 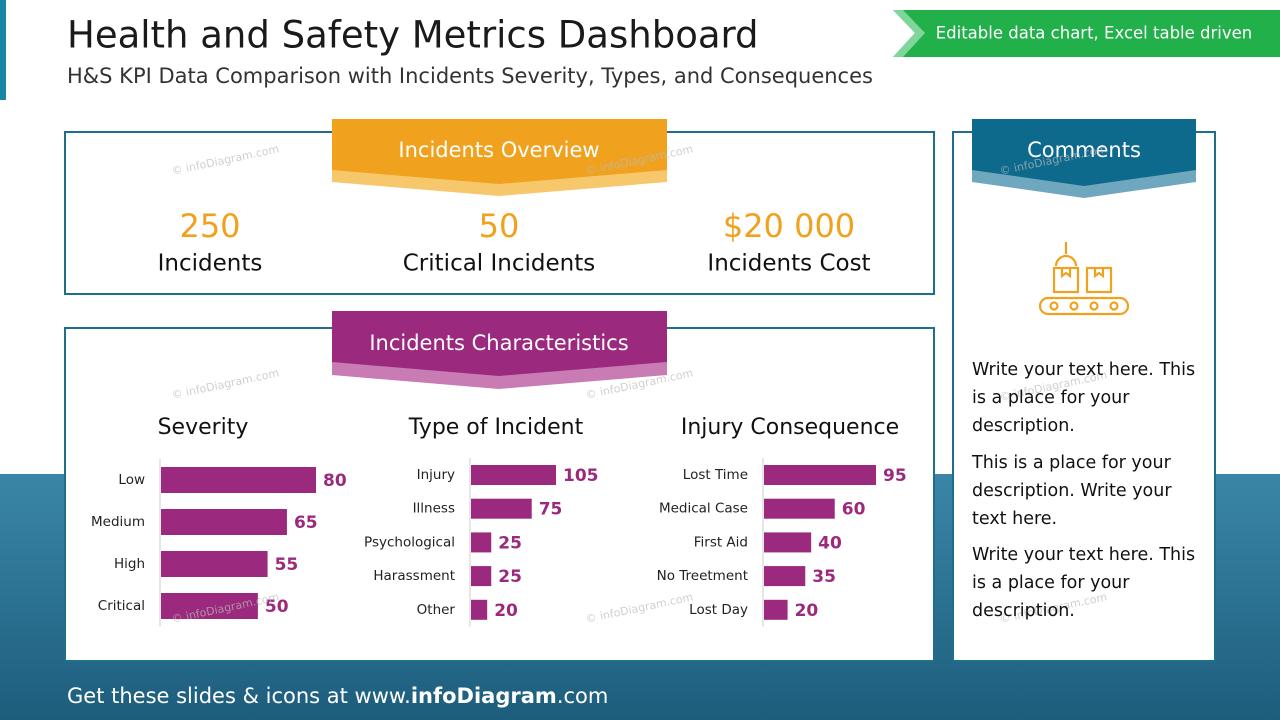 What do you see at coordinates (287, 565) in the screenshot?
I see `value-label: 55` at bounding box center [287, 565].